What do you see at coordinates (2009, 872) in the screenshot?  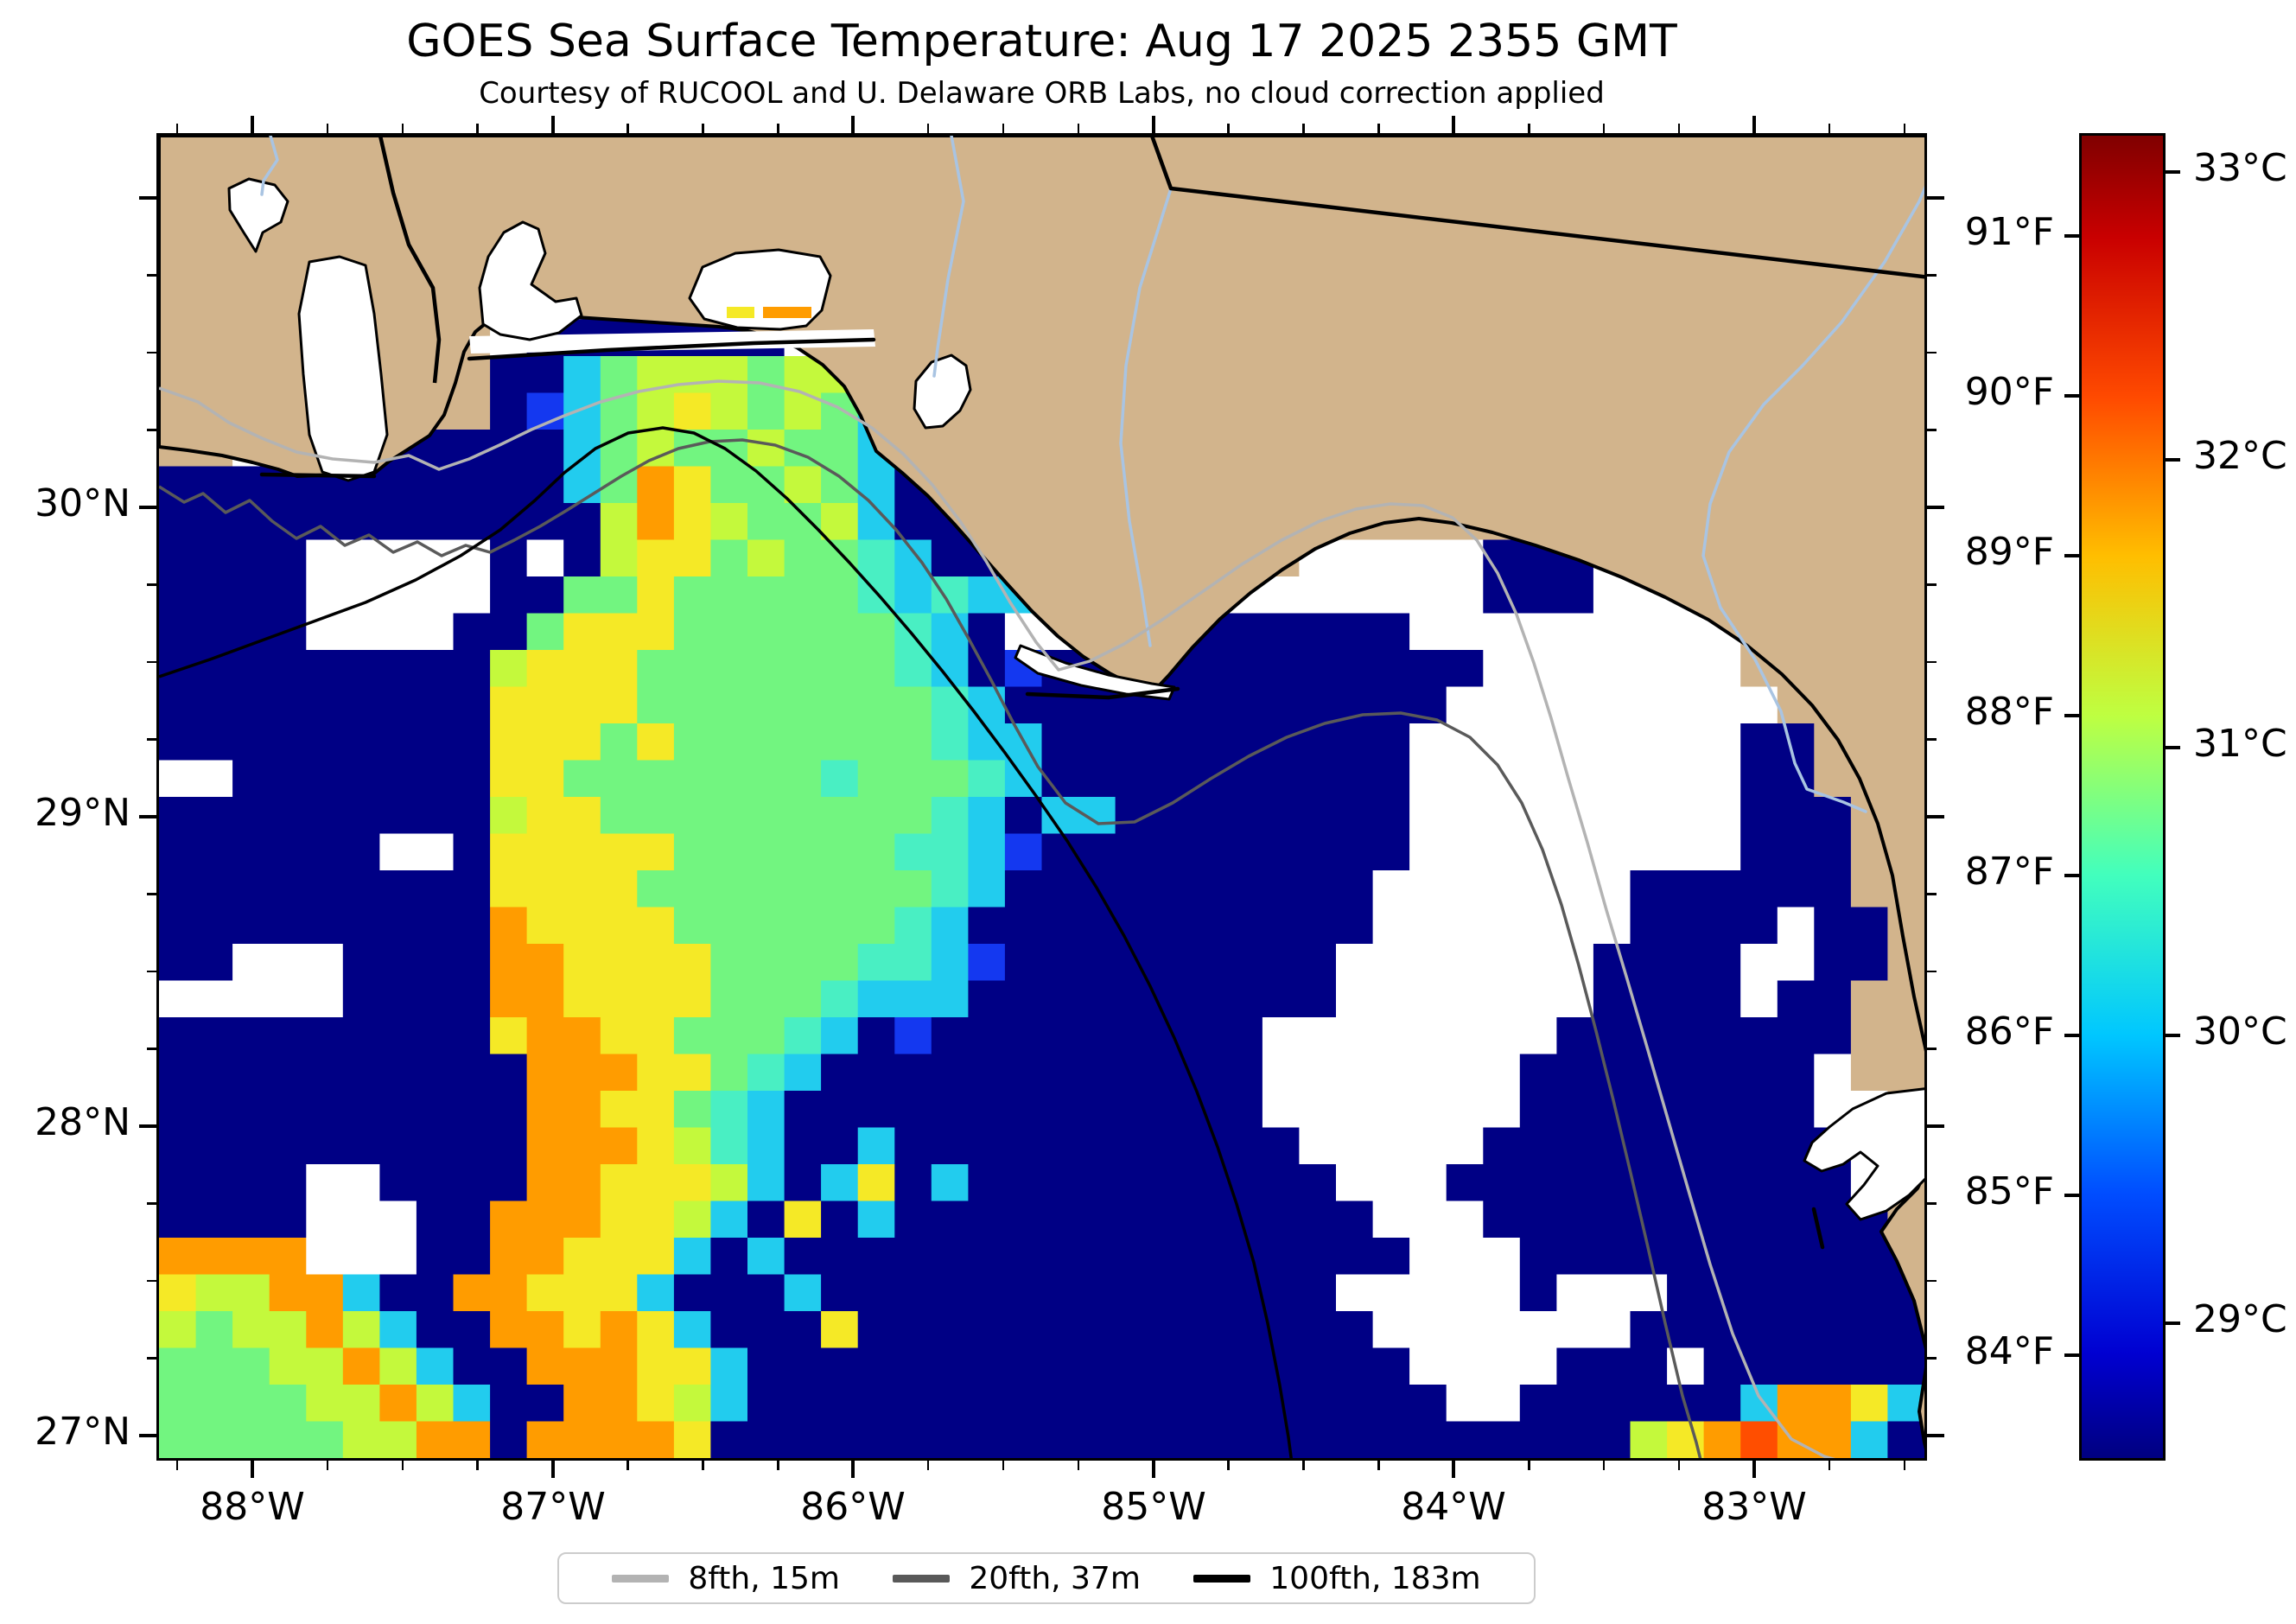 I see `colorbar-f-label: 87°F` at bounding box center [2009, 872].